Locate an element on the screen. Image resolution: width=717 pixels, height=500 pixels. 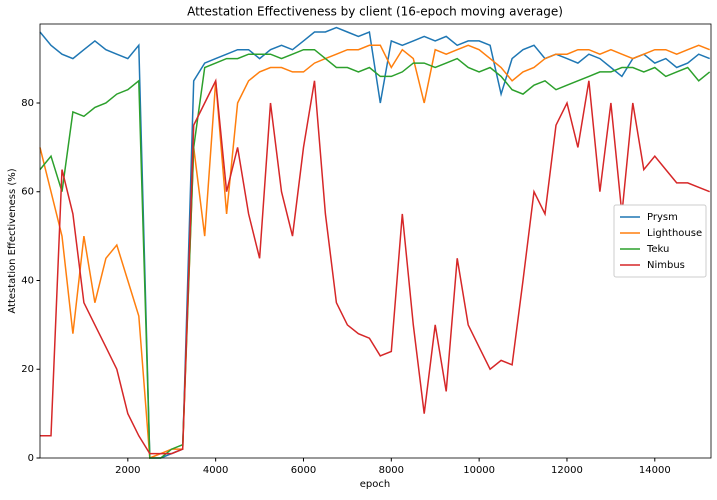
legend-label: Lighthouse is located at coordinates (674, 233).